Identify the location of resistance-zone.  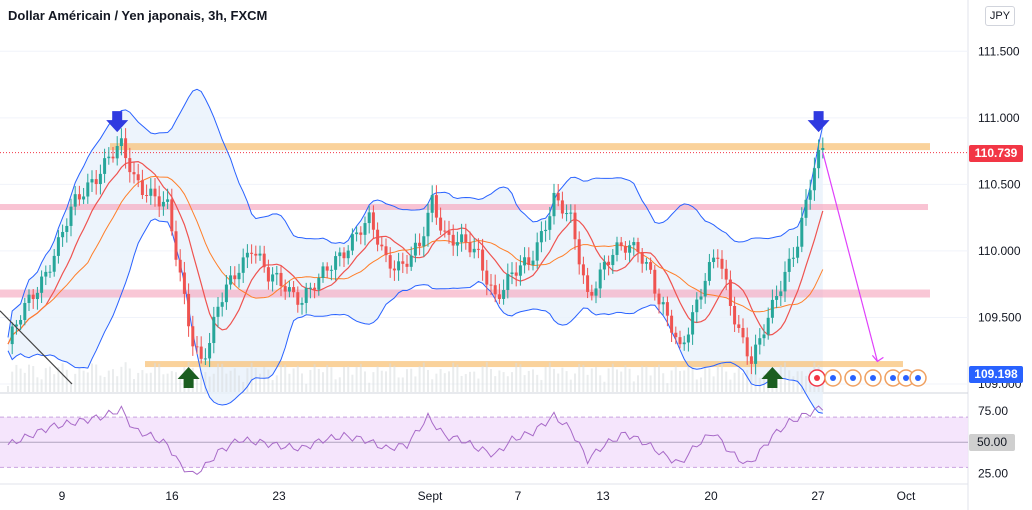
(520, 147).